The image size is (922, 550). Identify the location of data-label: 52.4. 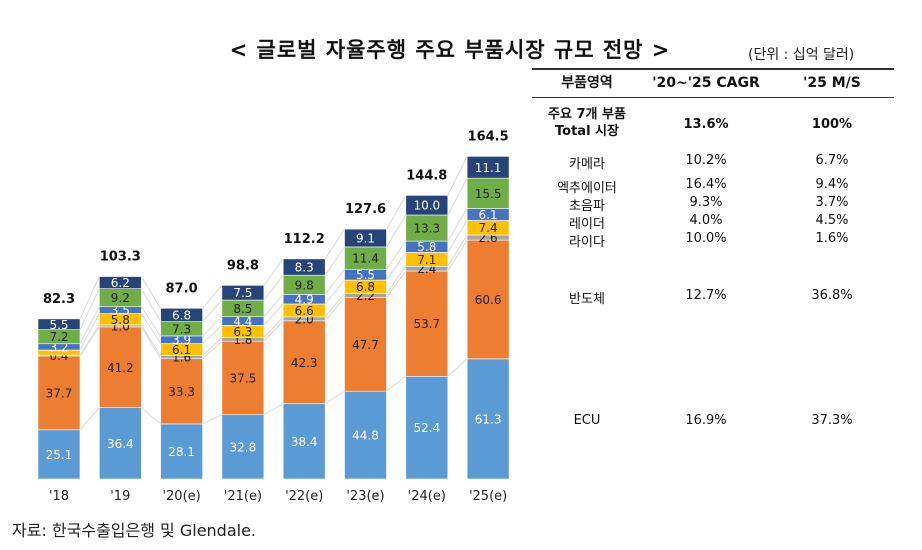
(426, 428).